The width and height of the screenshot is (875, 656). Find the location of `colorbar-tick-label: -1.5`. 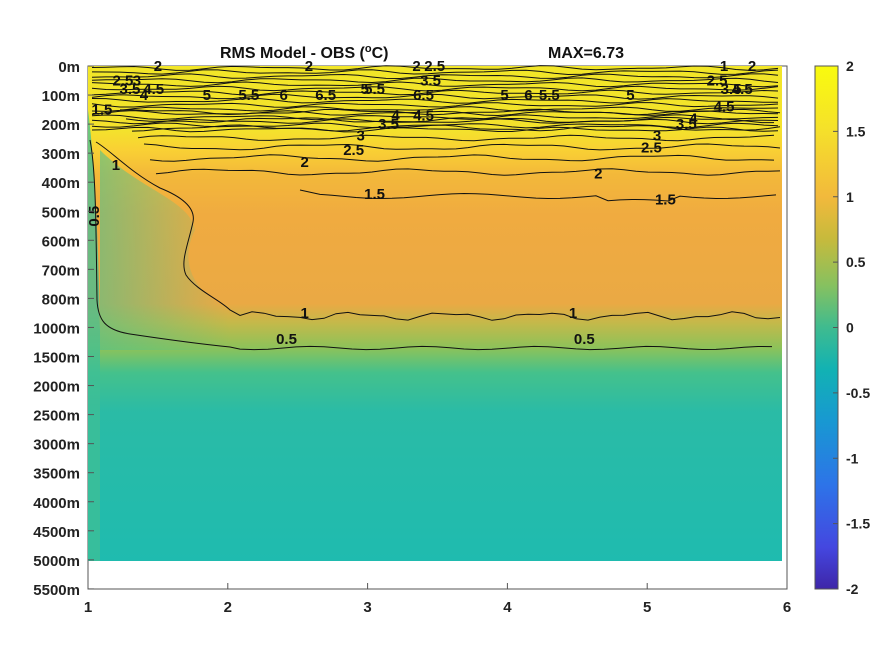

colorbar-tick-label: -1.5 is located at coordinates (858, 524).